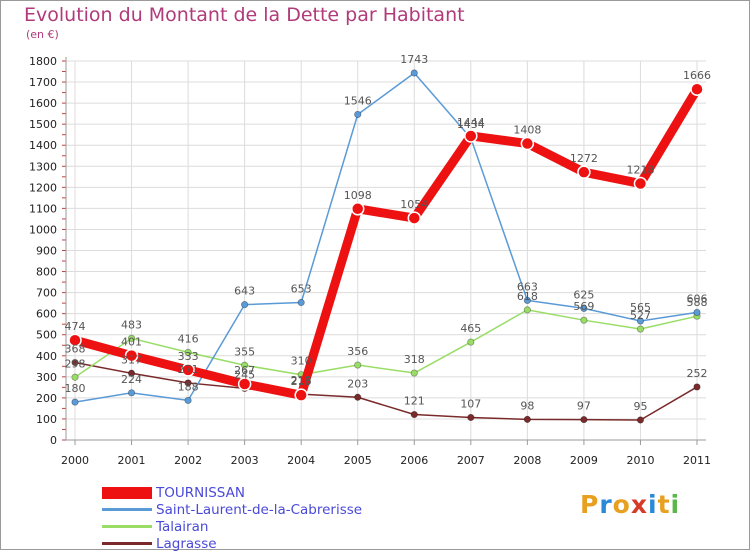  Describe the element at coordinates (414, 204) in the screenshot. I see `data-label: 1054` at that location.